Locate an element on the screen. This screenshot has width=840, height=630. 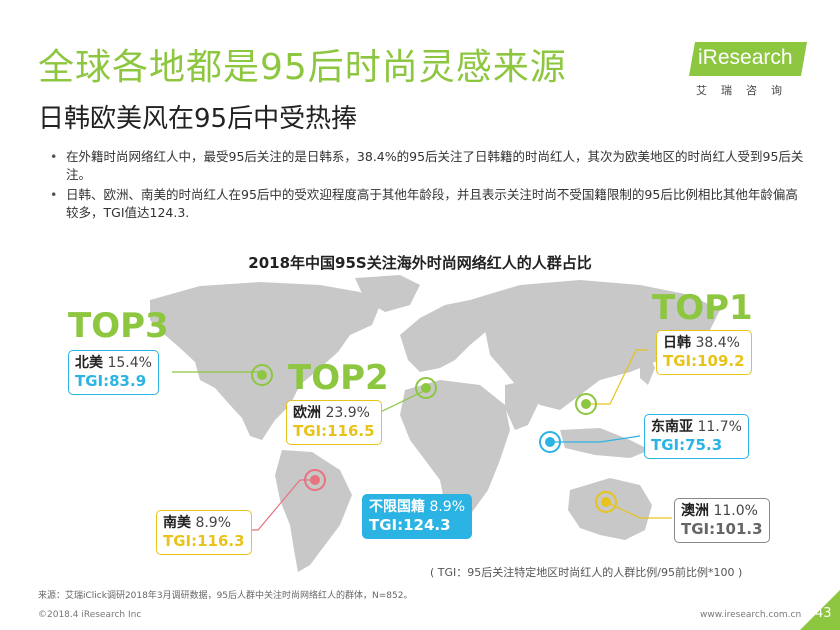
card-australia: 澳洲 11.0% TGI:101.3 is located at coordinates (722, 520).